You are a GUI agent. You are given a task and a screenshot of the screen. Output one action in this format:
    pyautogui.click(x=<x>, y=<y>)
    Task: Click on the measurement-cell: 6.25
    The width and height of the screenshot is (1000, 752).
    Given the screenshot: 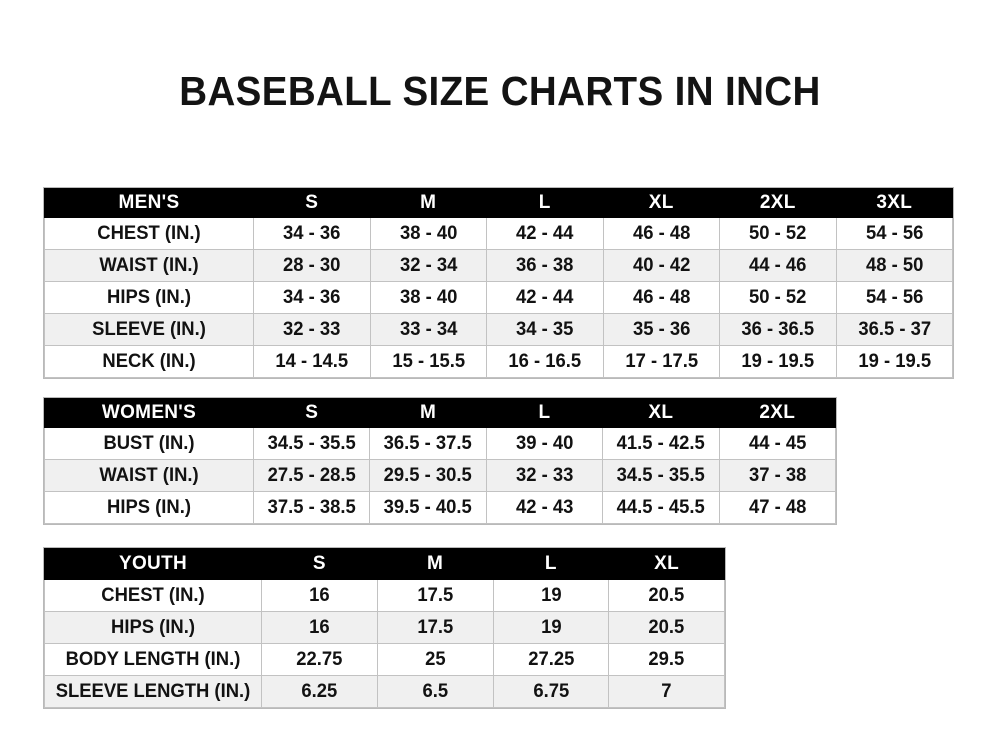 What is the action you would take?
    pyautogui.click(x=319, y=691)
    